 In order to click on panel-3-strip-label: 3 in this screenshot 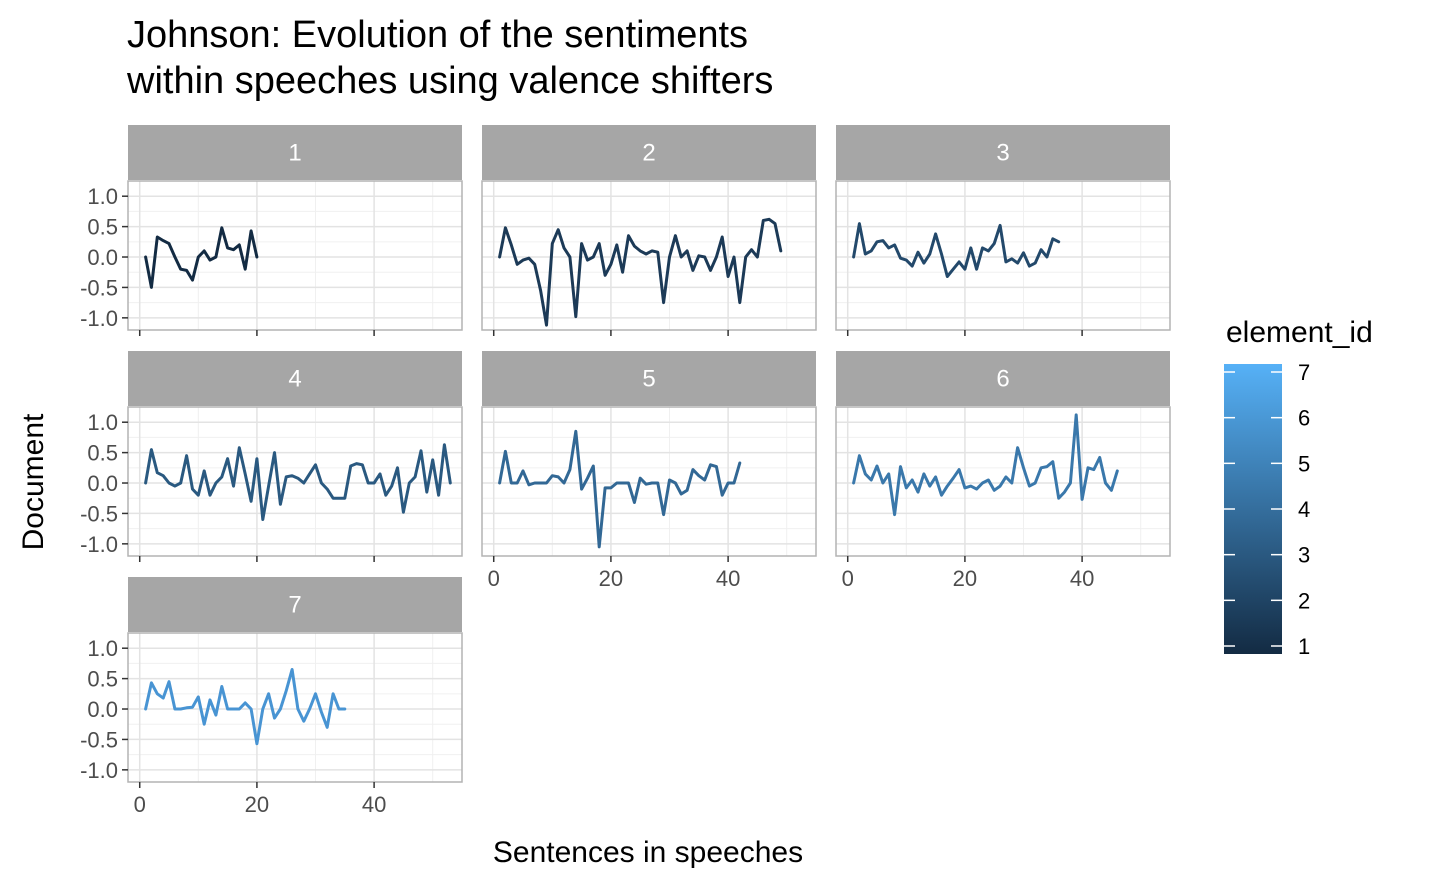, I will do `click(1002, 153)`.